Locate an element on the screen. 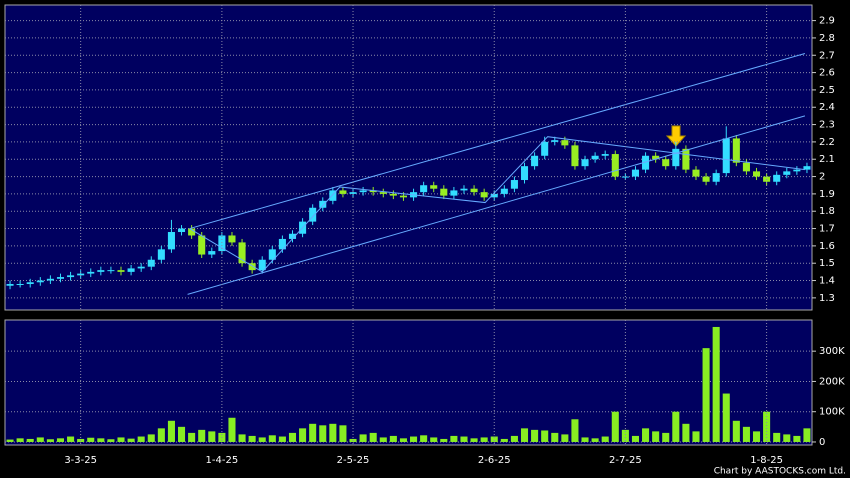  y-tick-label: 2.9 is located at coordinates (827, 21).